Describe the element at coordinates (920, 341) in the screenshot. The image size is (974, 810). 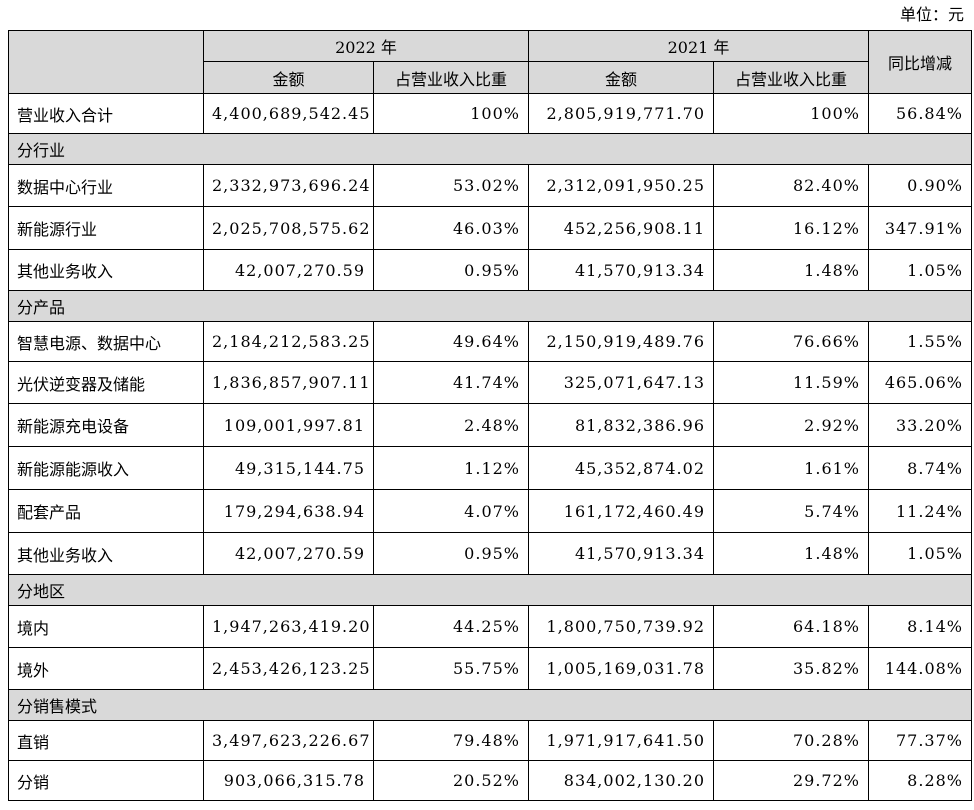
I see `yoy-cell: 1.55%` at that location.